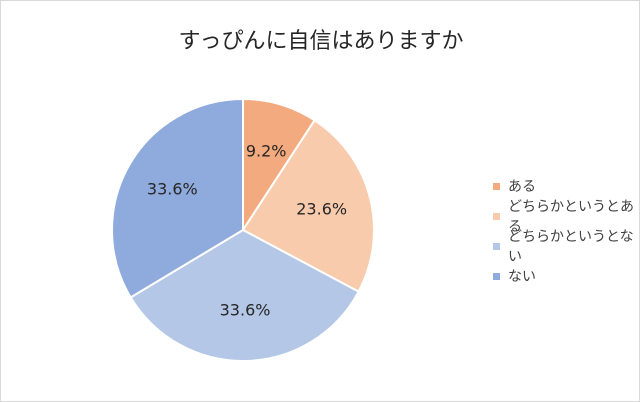 This screenshot has height=402, width=640. Describe the element at coordinates (566, 276) in the screenshot. I see `legend-item-nai: ない` at that location.